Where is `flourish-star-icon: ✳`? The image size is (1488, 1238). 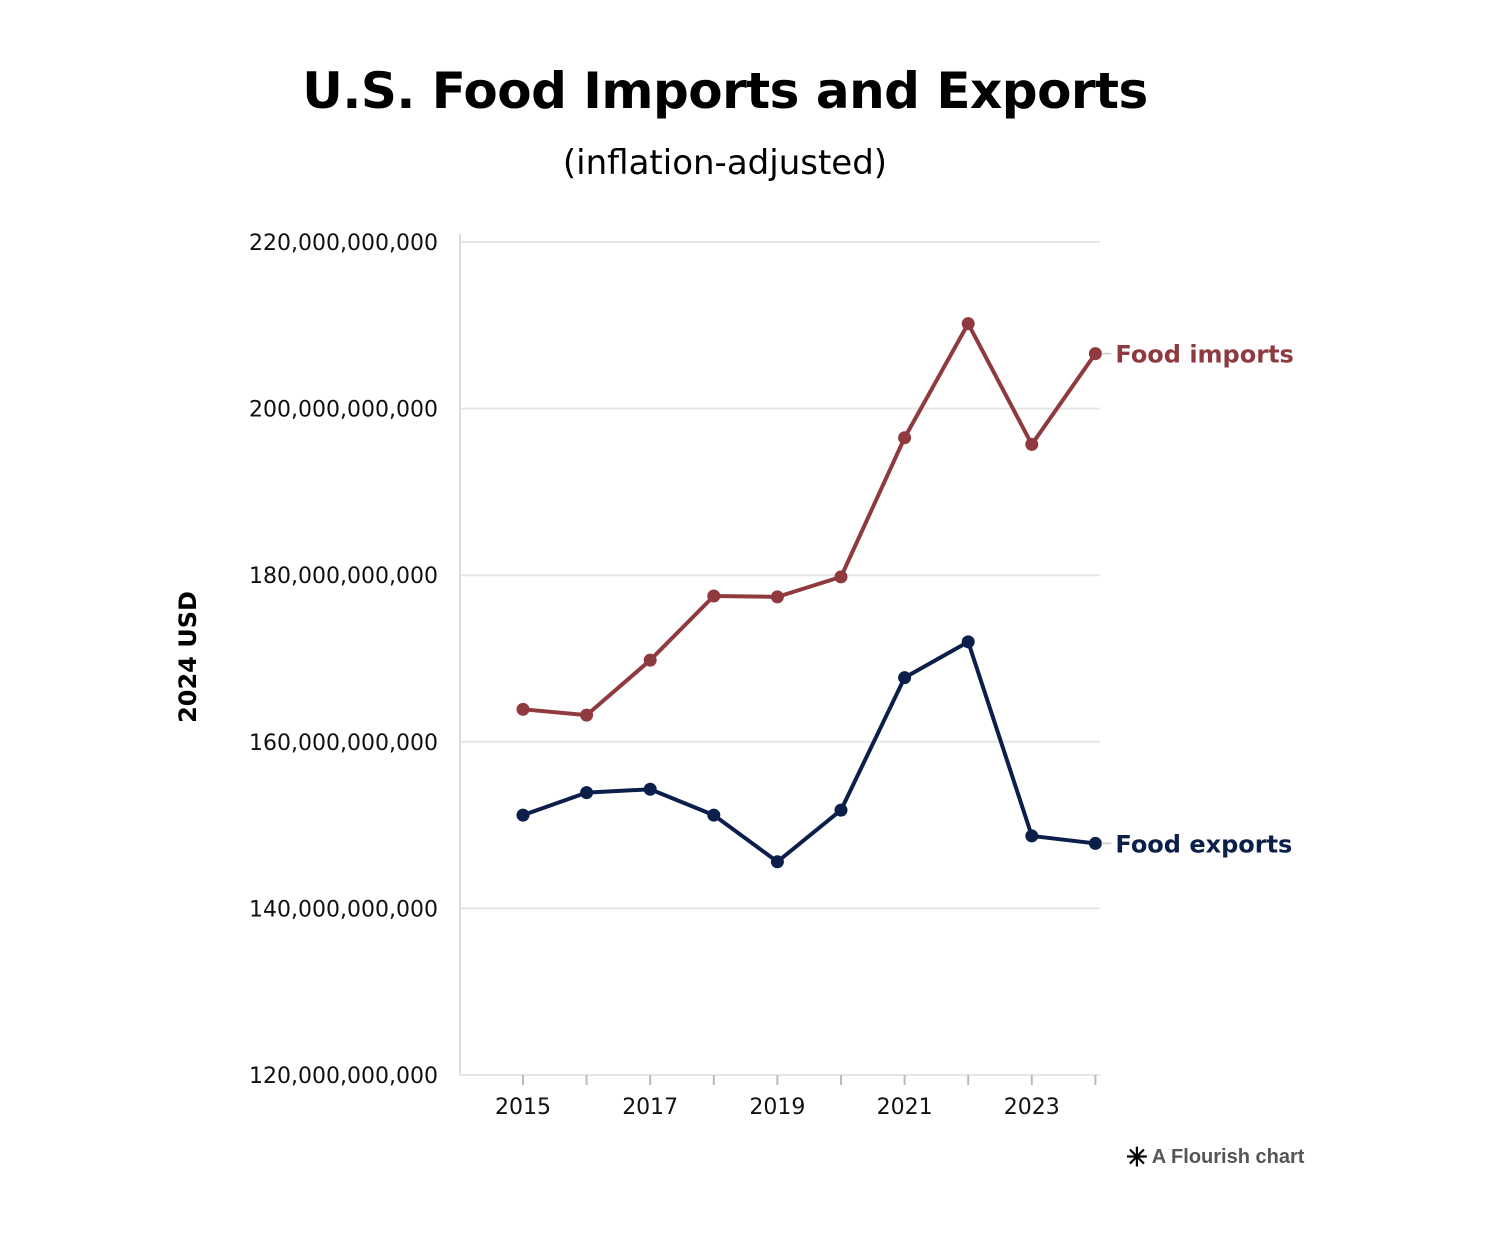
flourish-star-icon: ✳ is located at coordinates (1137, 1157).